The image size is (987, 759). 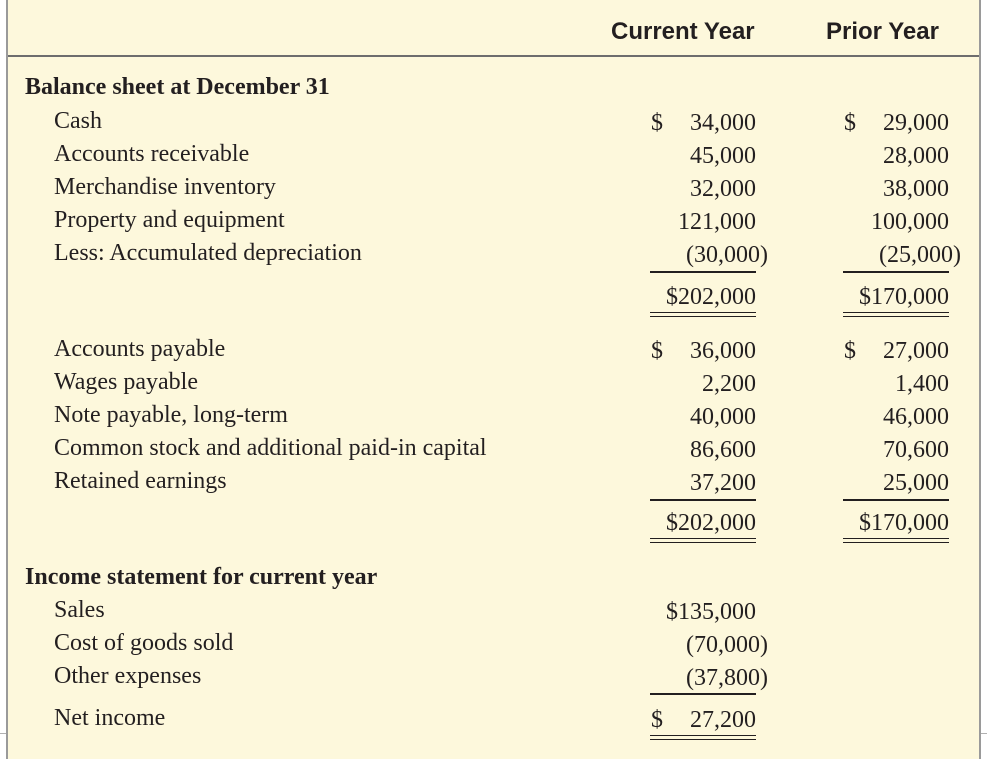 I want to click on note-payable-prior-cell: 46,000, so click(x=897, y=417).